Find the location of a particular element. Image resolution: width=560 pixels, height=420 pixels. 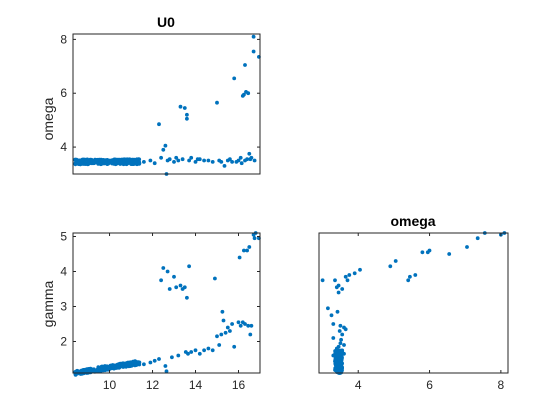

panel-title: omega is located at coordinates (412, 221).